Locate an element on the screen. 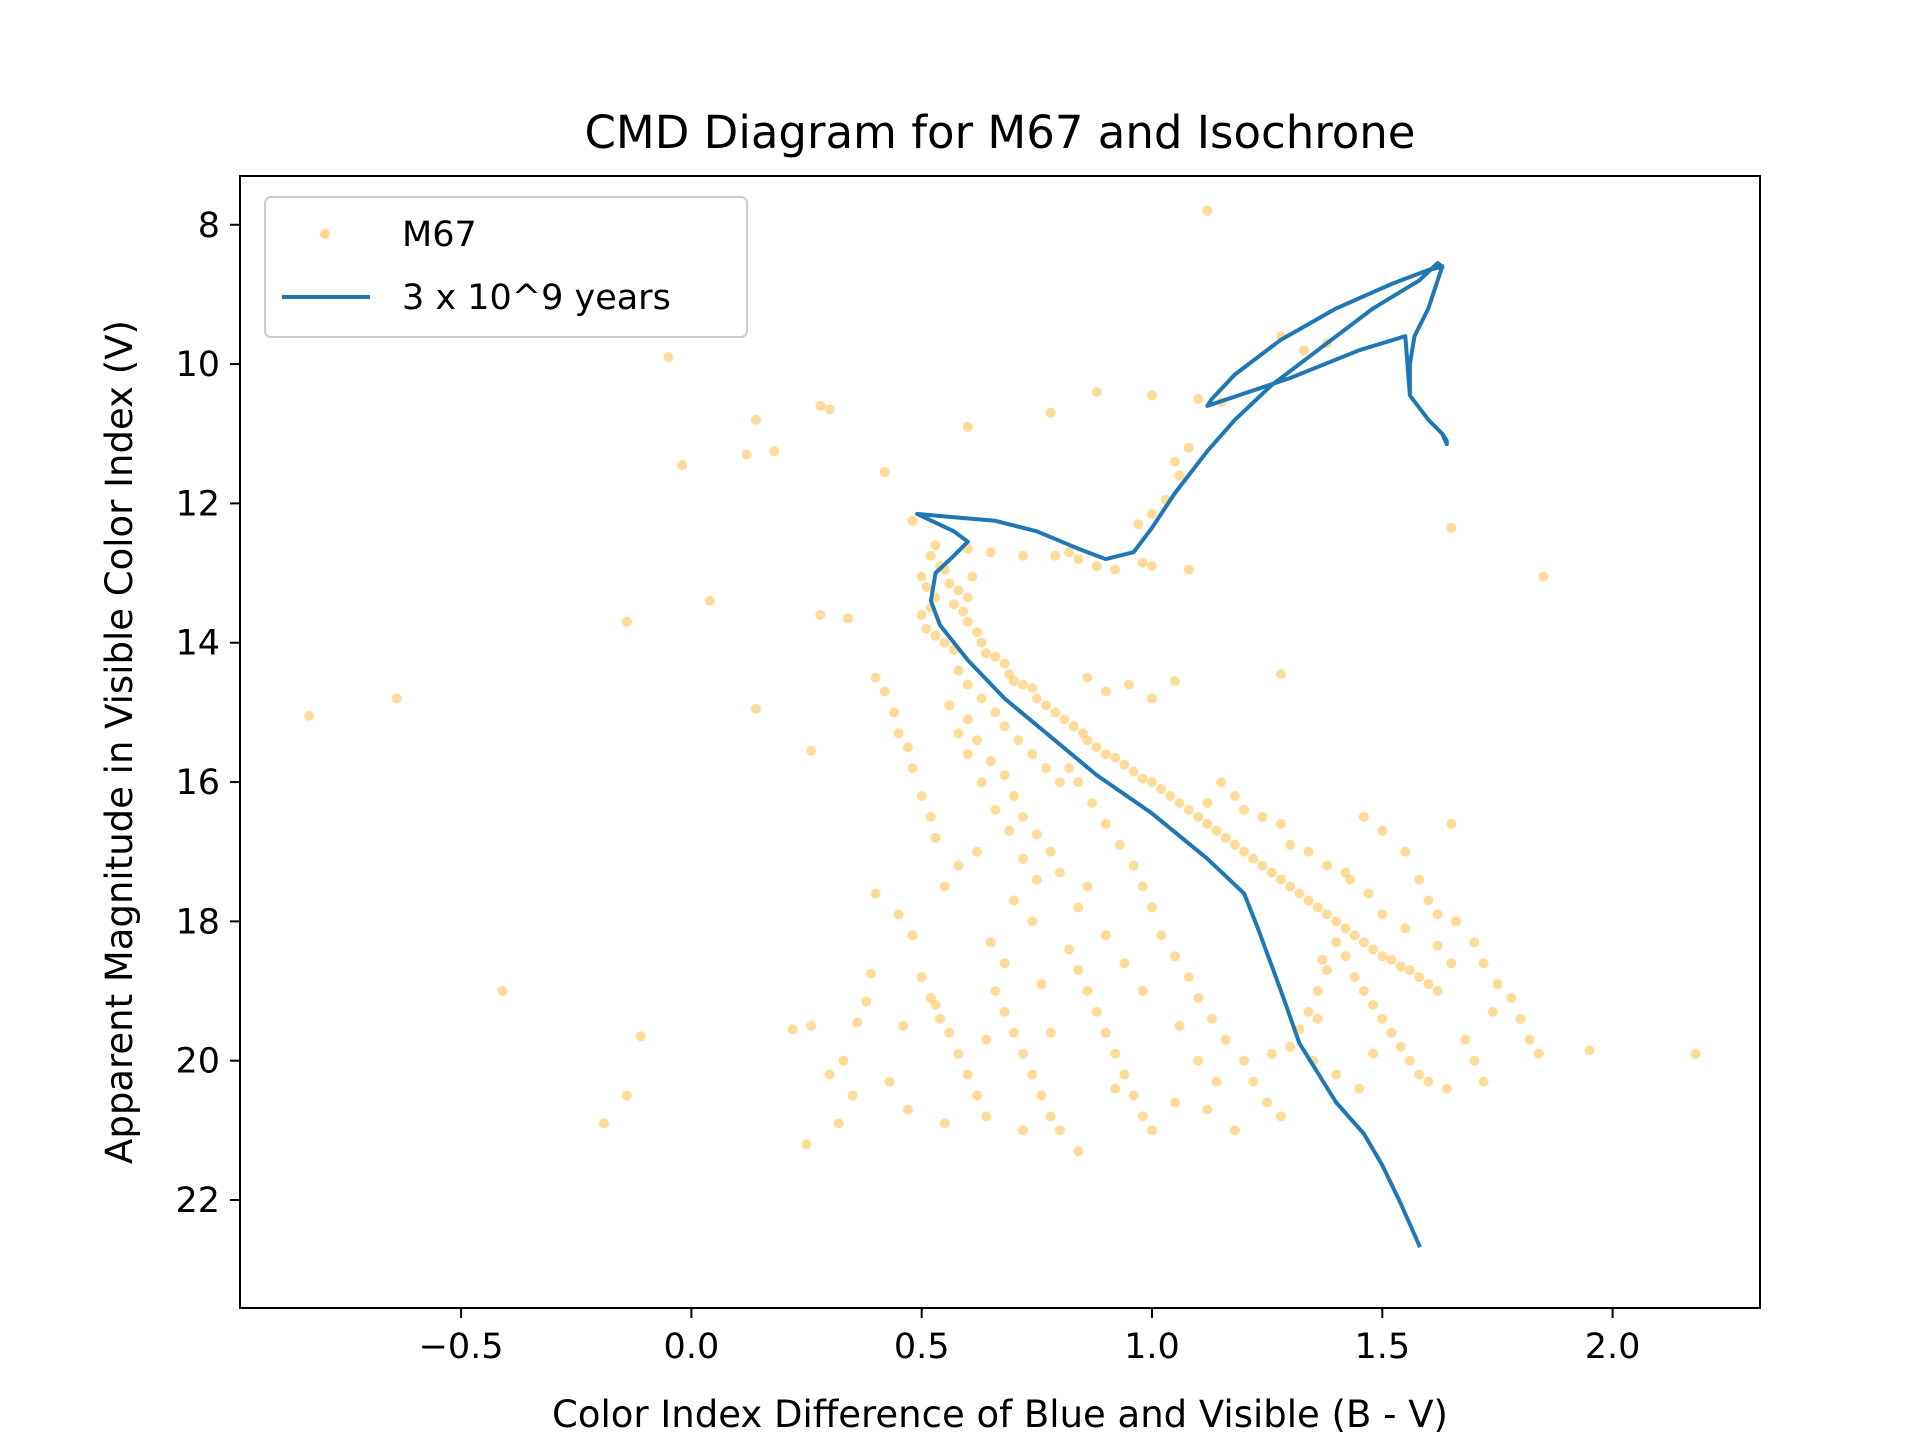  x-tick-label: 0.0 is located at coordinates (692, 1347).